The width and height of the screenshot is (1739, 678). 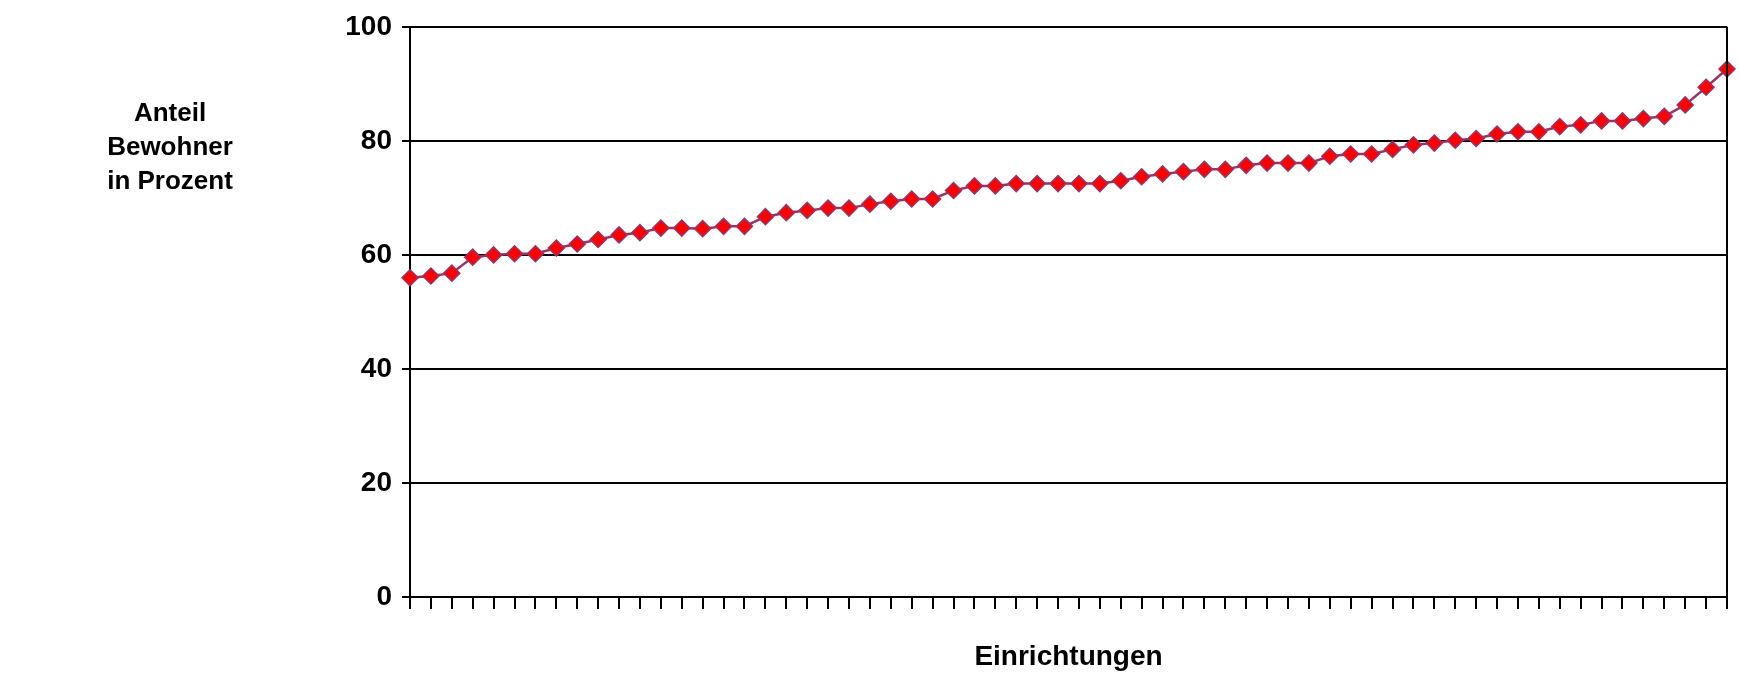 I want to click on y-tick-label: 80, so click(x=376, y=139).